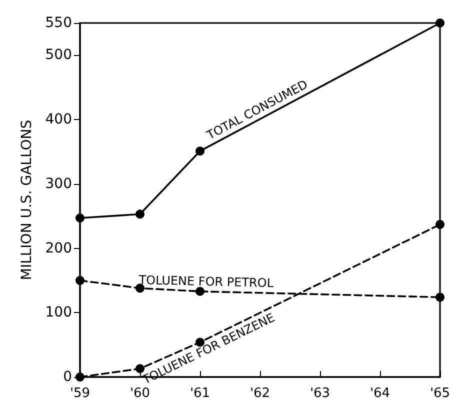  What do you see at coordinates (58, 248) in the screenshot?
I see `y-tick-label: 200` at bounding box center [58, 248].